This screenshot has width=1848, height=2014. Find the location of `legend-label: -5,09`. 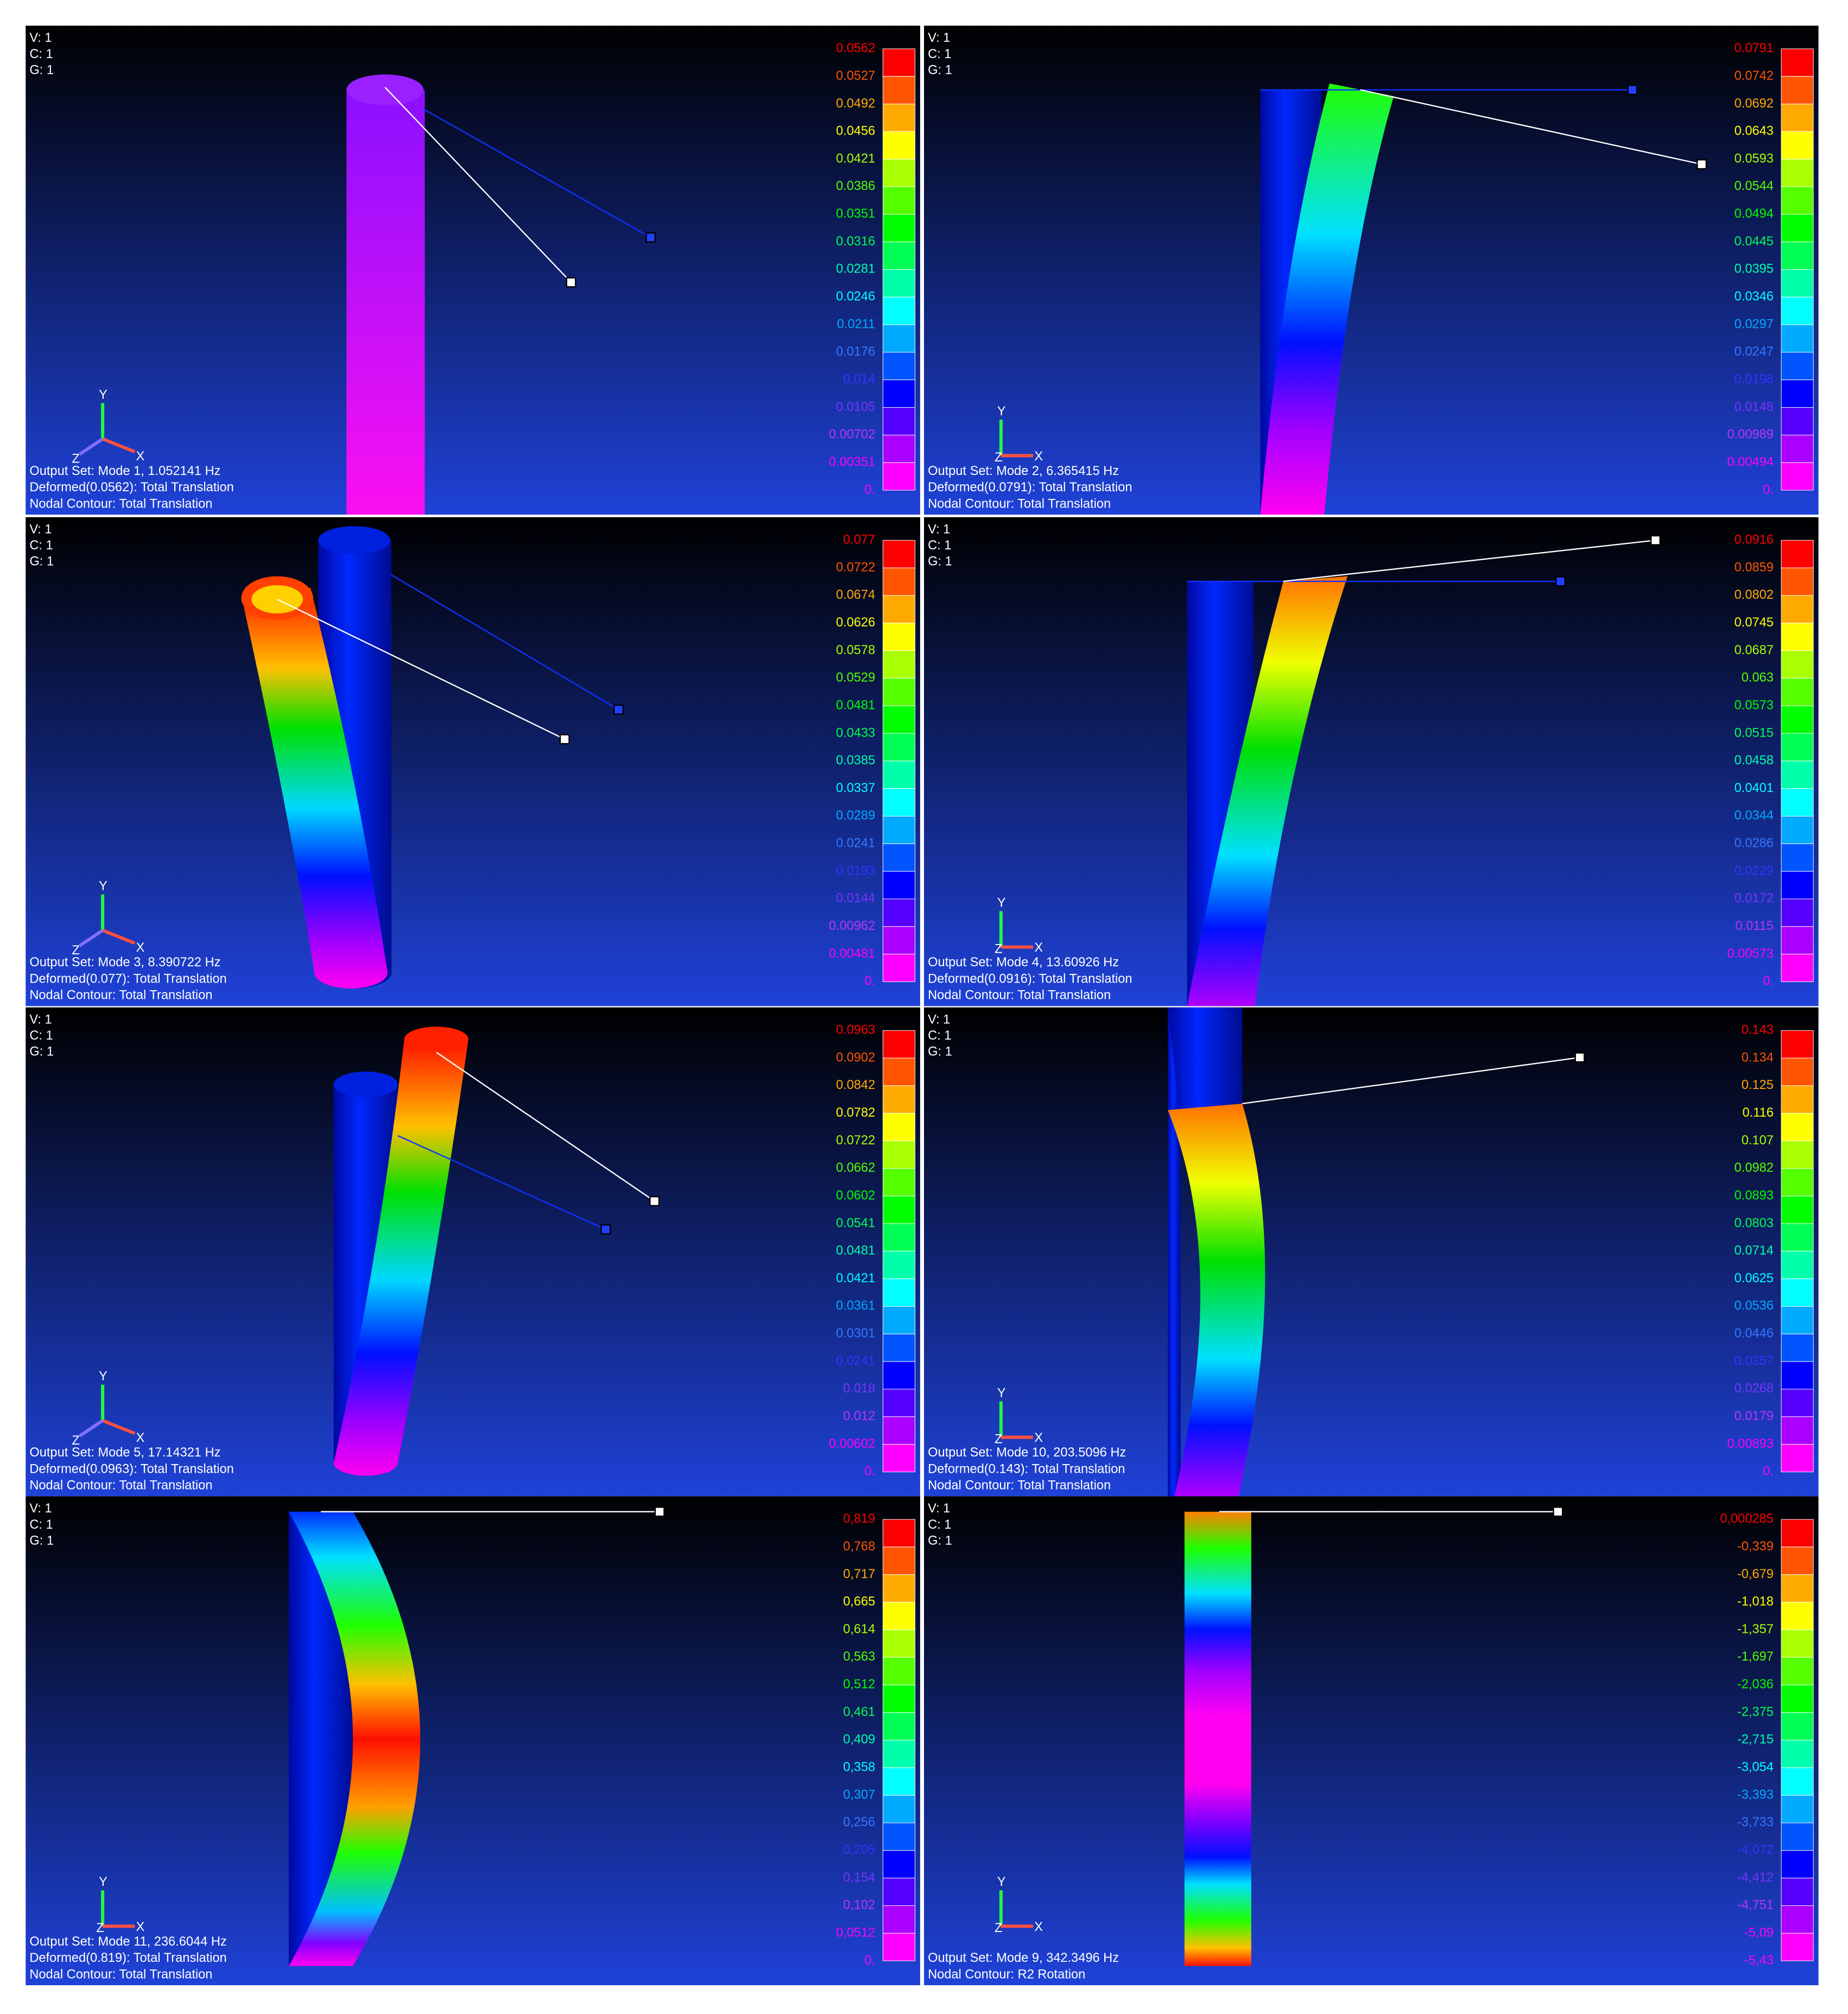

legend-label: -5,09 is located at coordinates (1759, 1933).